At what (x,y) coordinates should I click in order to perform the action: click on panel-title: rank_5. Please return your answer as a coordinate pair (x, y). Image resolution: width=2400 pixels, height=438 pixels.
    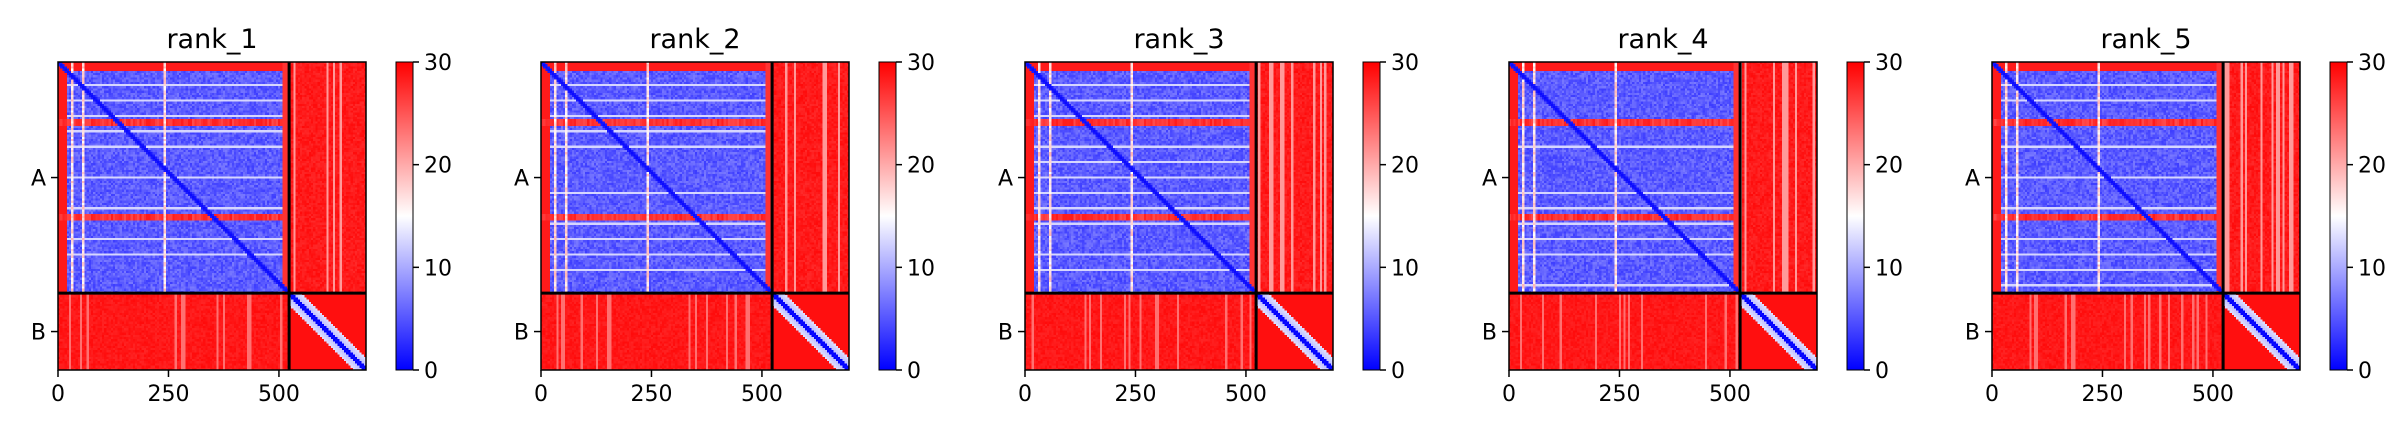
    Looking at the image, I should click on (2145, 39).